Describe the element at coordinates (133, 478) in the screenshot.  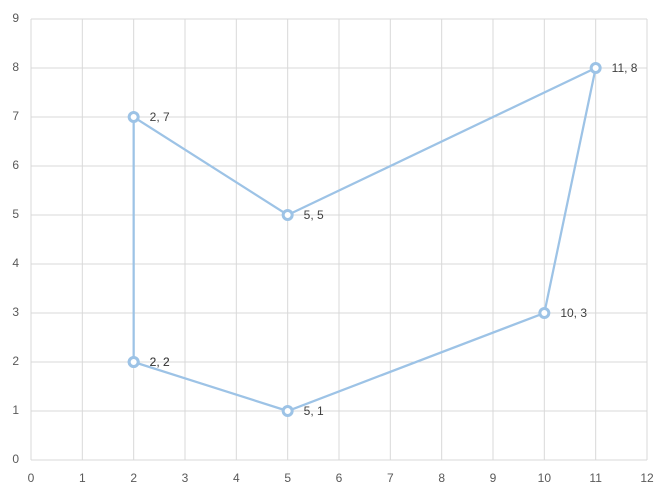
I see `x-tick-label: 2` at that location.